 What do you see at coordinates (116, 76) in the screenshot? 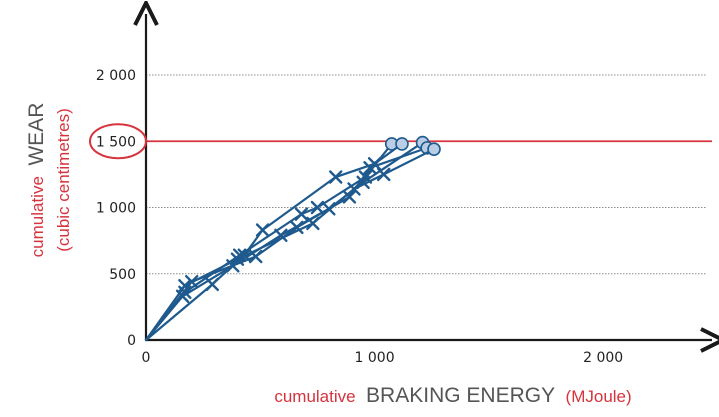
I see `y-tick-label: 2 000` at bounding box center [116, 76].